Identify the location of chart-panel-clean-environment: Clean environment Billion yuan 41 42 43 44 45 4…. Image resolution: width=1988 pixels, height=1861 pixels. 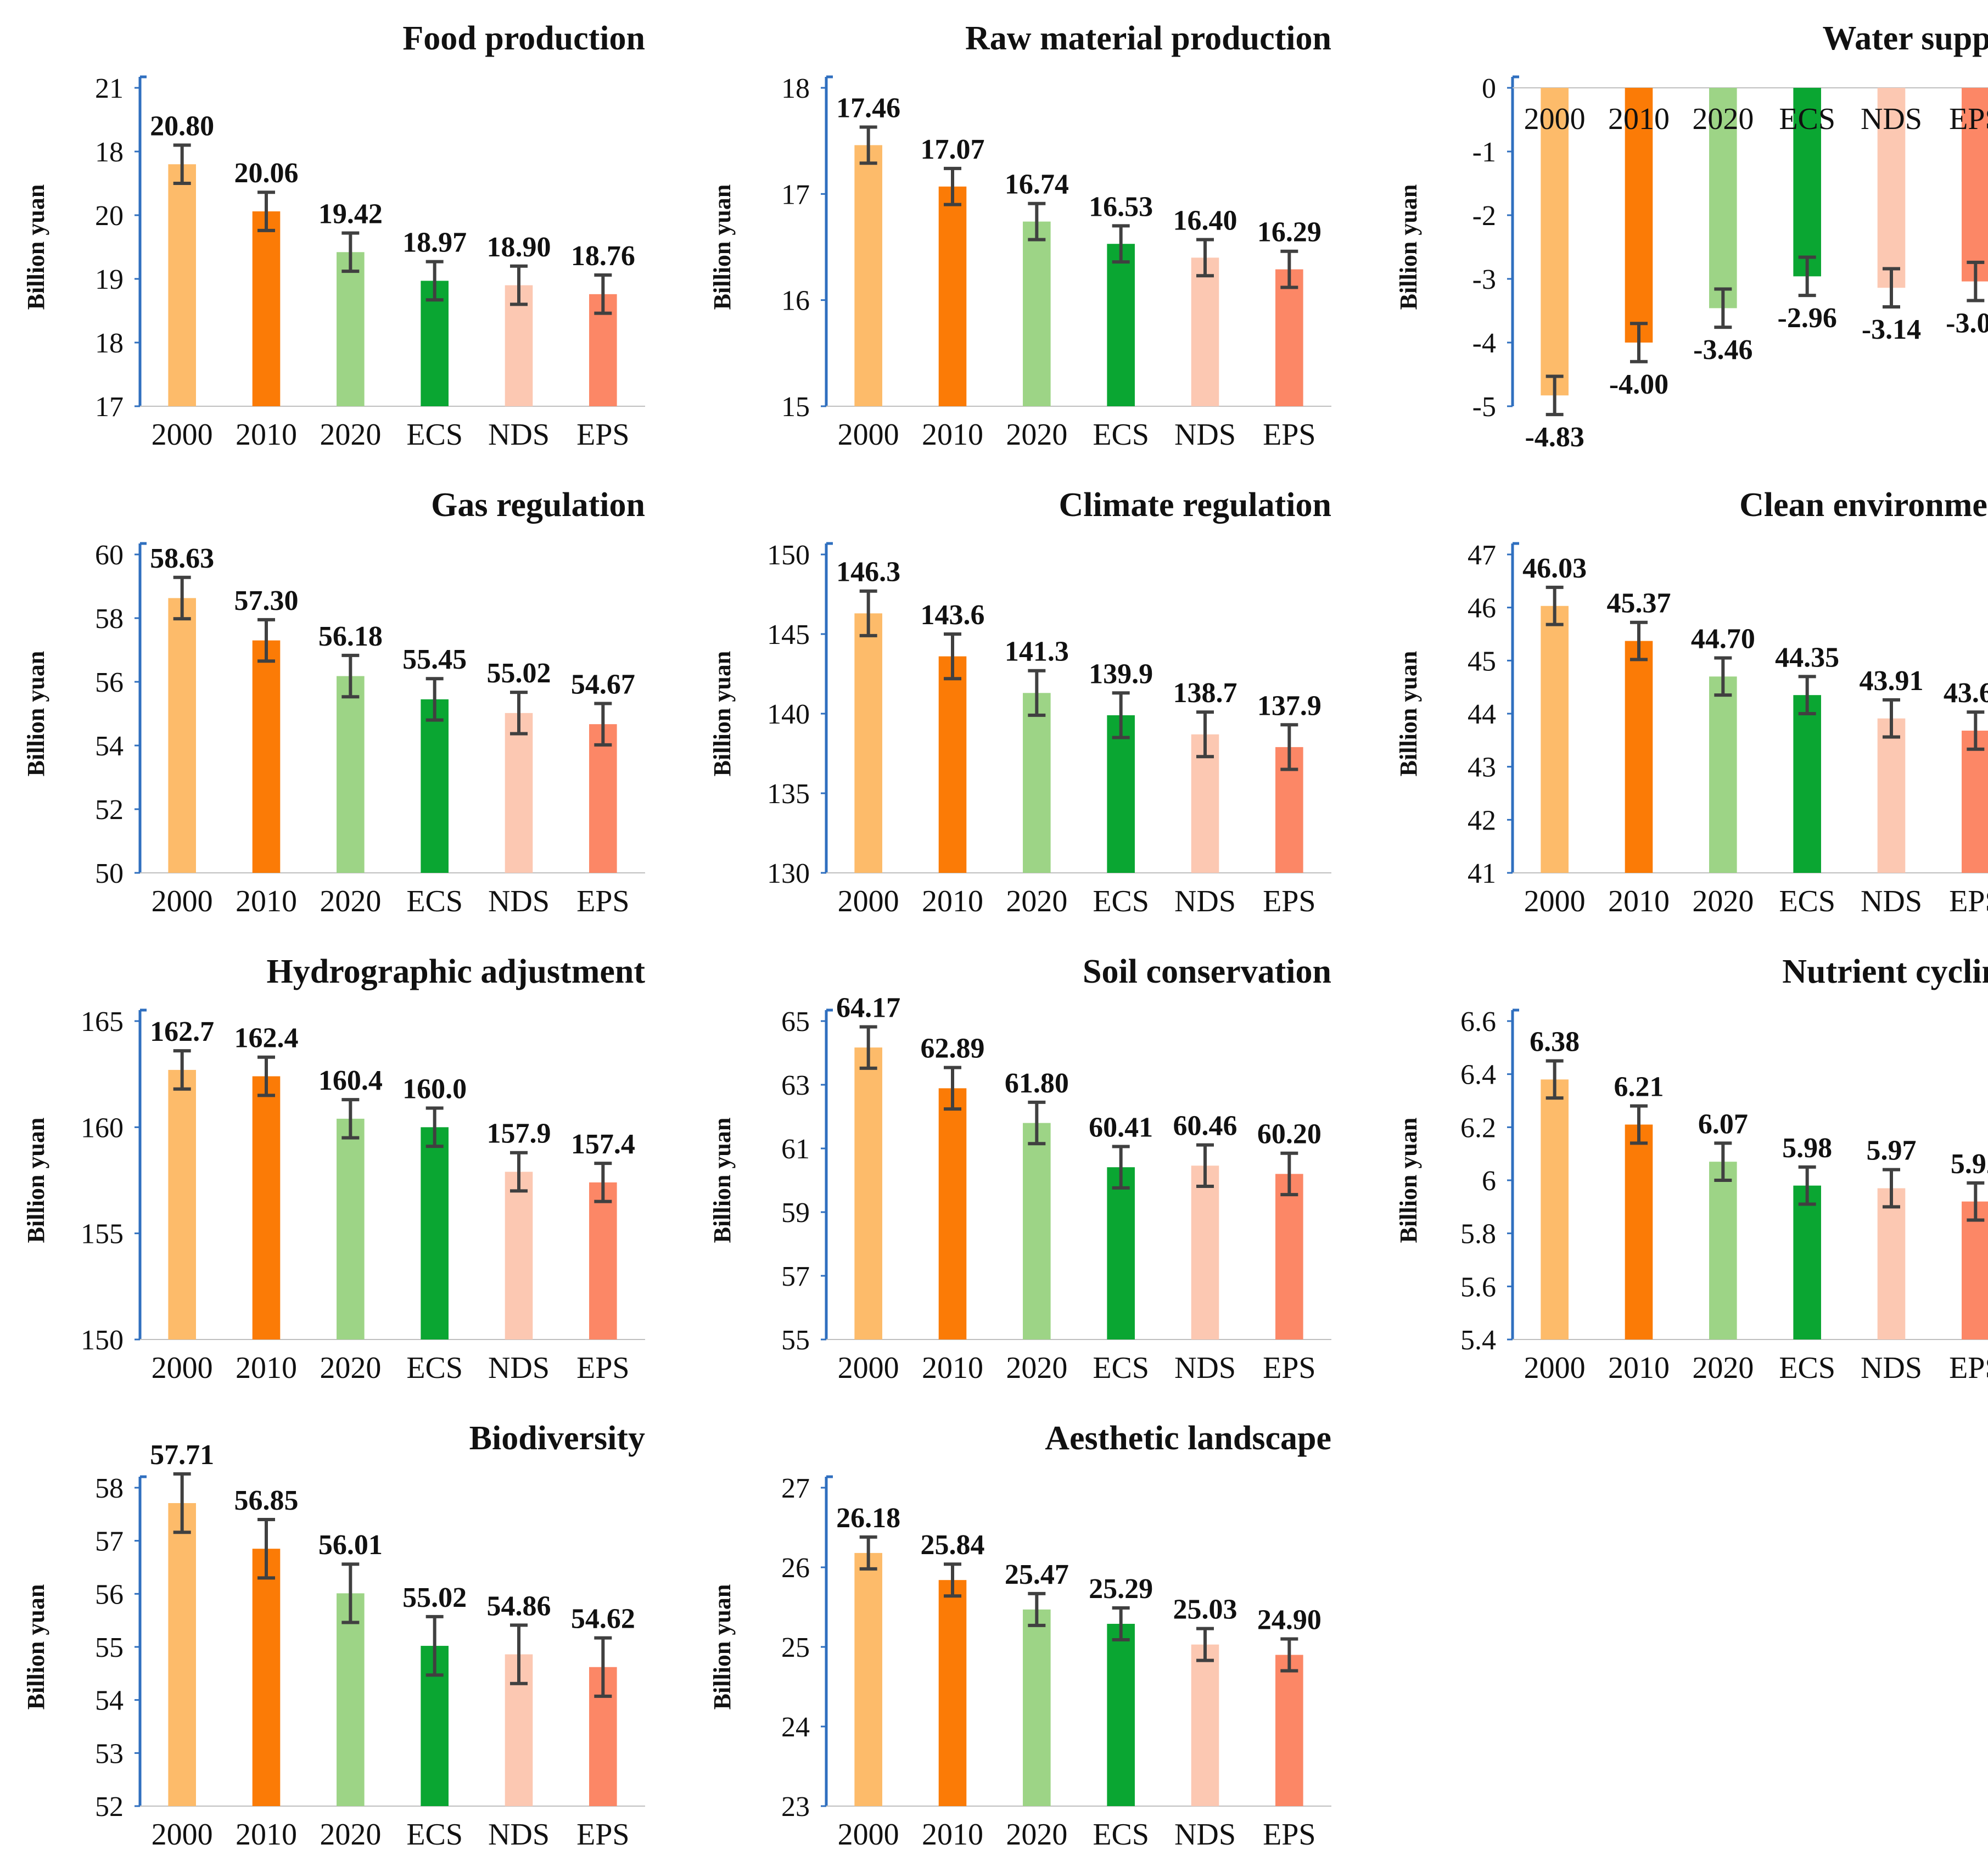
(1686, 703).